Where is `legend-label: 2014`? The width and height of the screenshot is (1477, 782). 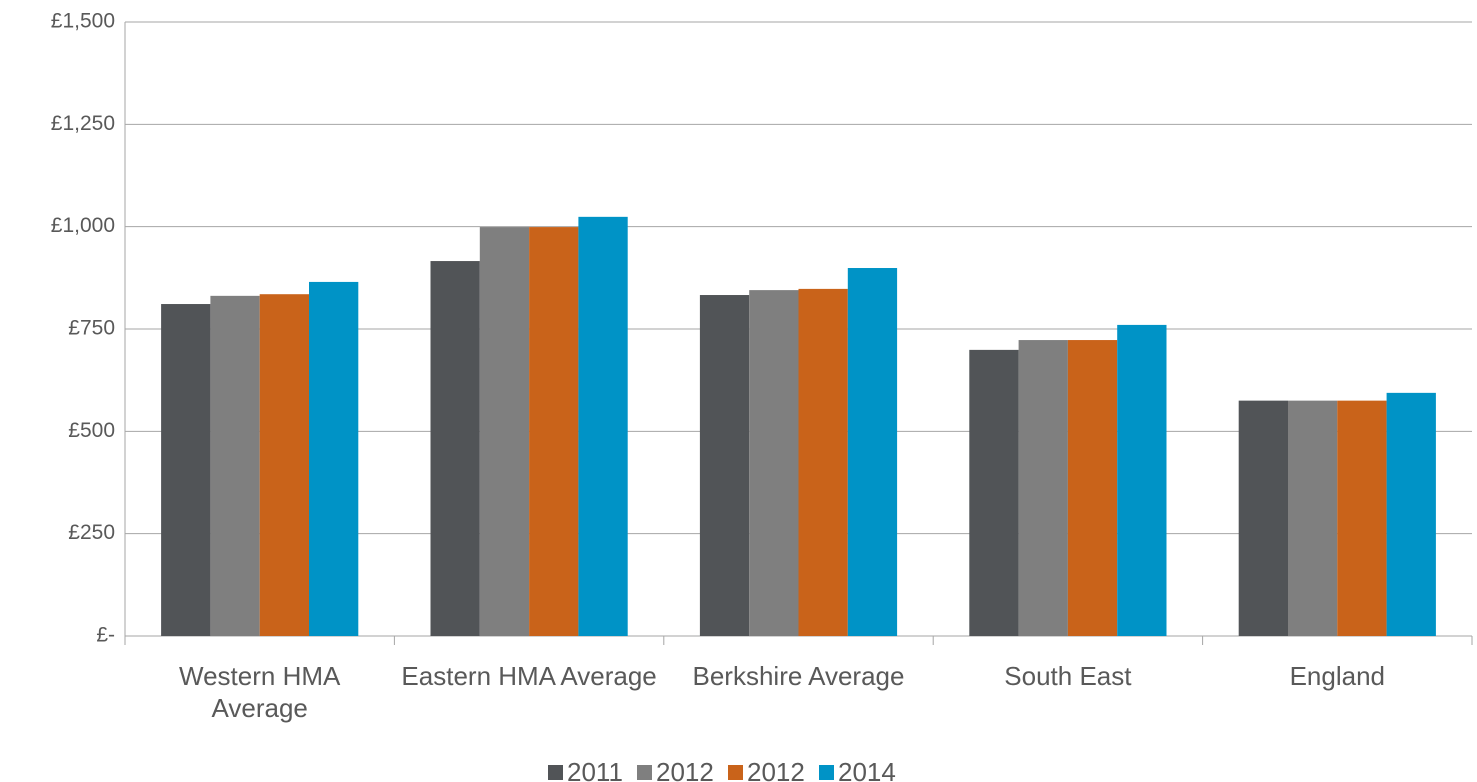
legend-label: 2014 is located at coordinates (867, 769).